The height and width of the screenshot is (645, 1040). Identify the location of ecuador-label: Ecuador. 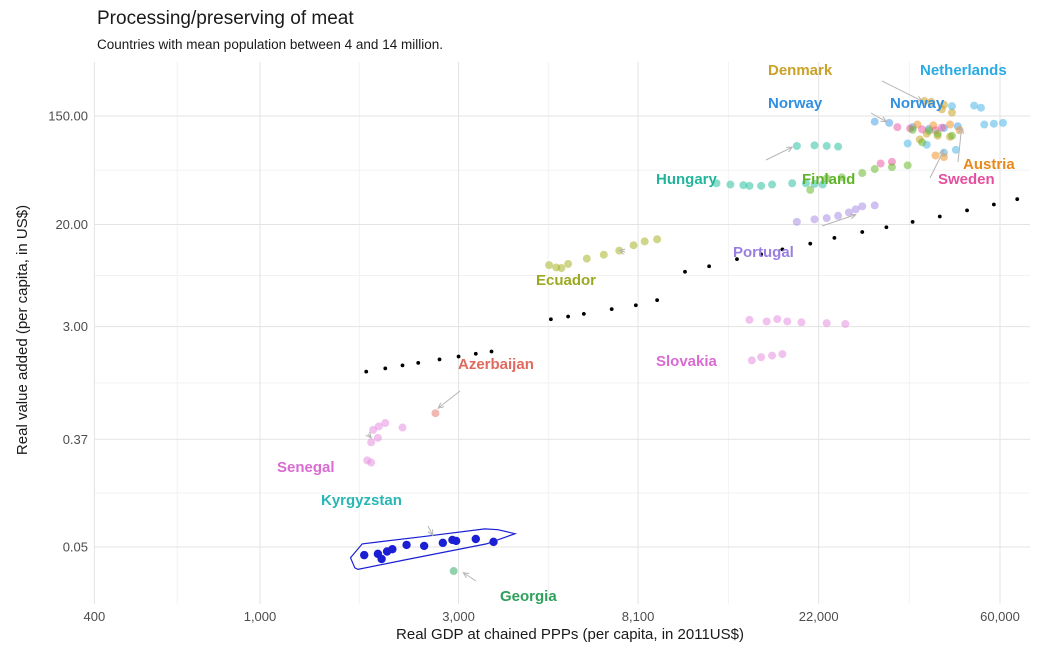
(566, 280).